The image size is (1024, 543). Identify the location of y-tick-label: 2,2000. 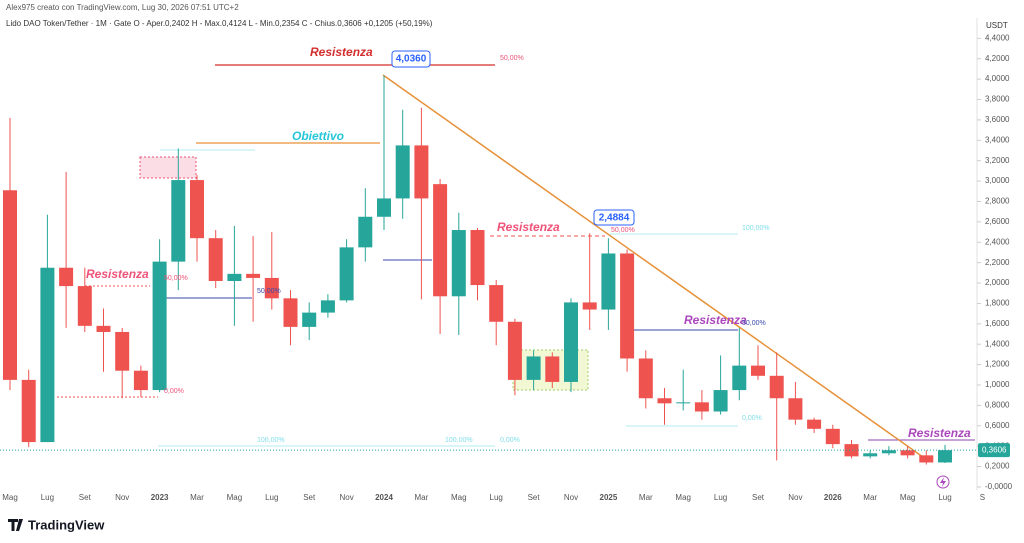
(997, 262).